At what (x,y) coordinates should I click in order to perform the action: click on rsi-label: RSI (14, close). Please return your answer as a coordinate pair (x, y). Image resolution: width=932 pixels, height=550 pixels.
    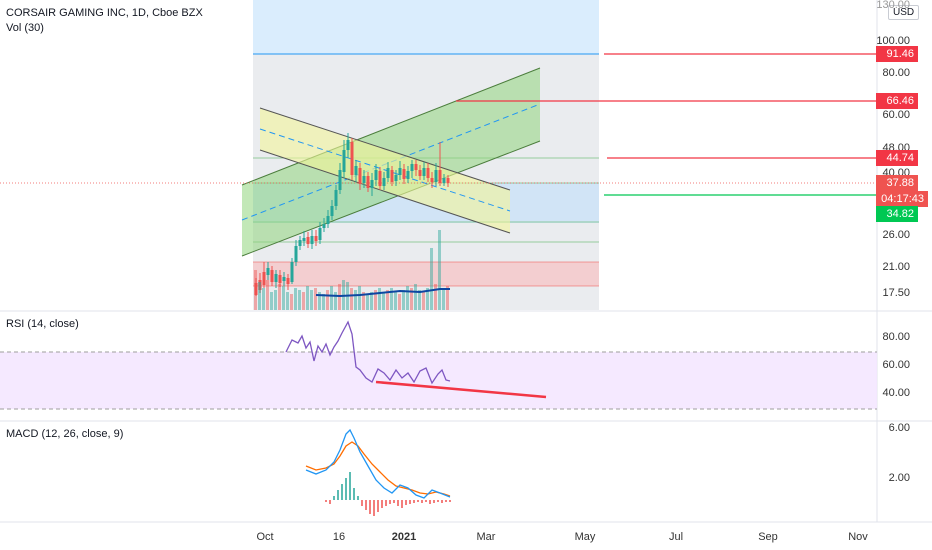
    Looking at the image, I should click on (42, 324).